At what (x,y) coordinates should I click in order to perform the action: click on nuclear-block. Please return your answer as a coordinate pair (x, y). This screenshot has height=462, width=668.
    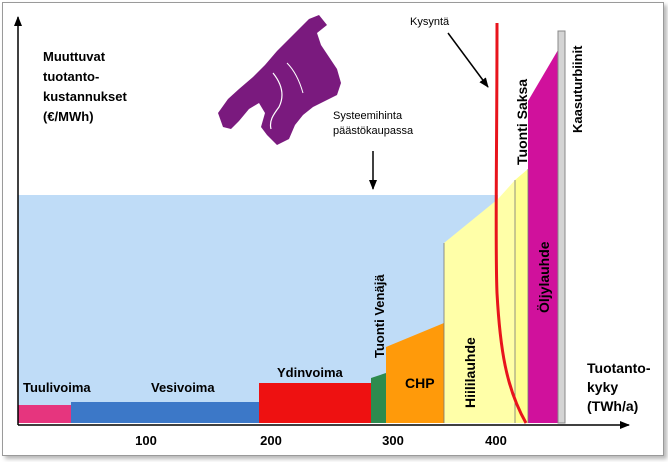
    Looking at the image, I should click on (315, 403).